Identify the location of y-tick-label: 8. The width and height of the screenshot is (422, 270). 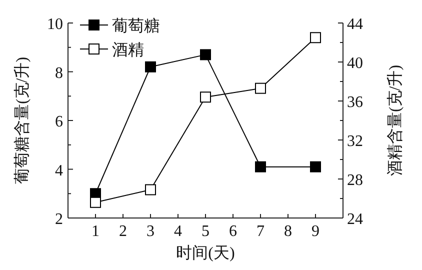
(59, 73).